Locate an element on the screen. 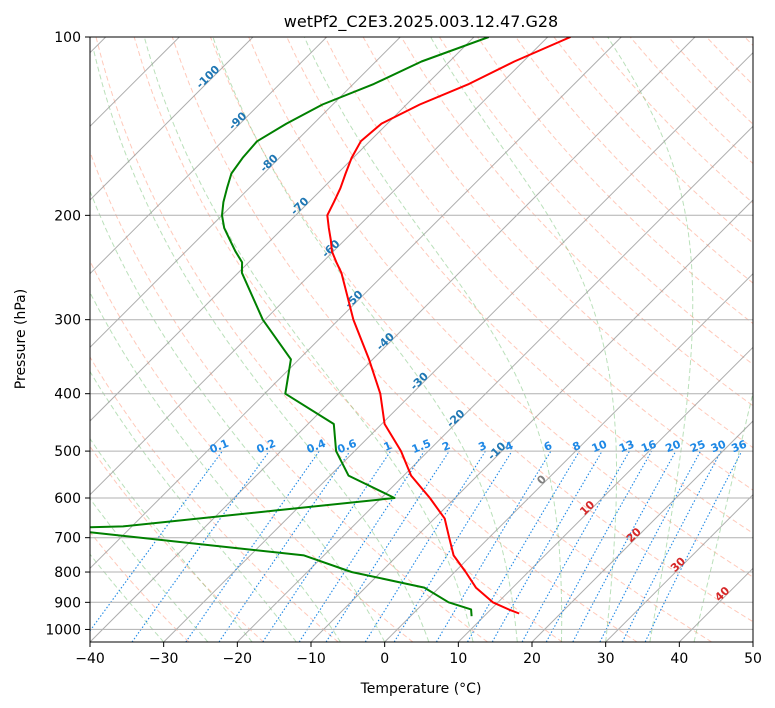 This screenshot has height=708, width=775. y-axis-ticks: 100 200 300 400 500 600 700 800 900 1000 is located at coordinates (67, 334).